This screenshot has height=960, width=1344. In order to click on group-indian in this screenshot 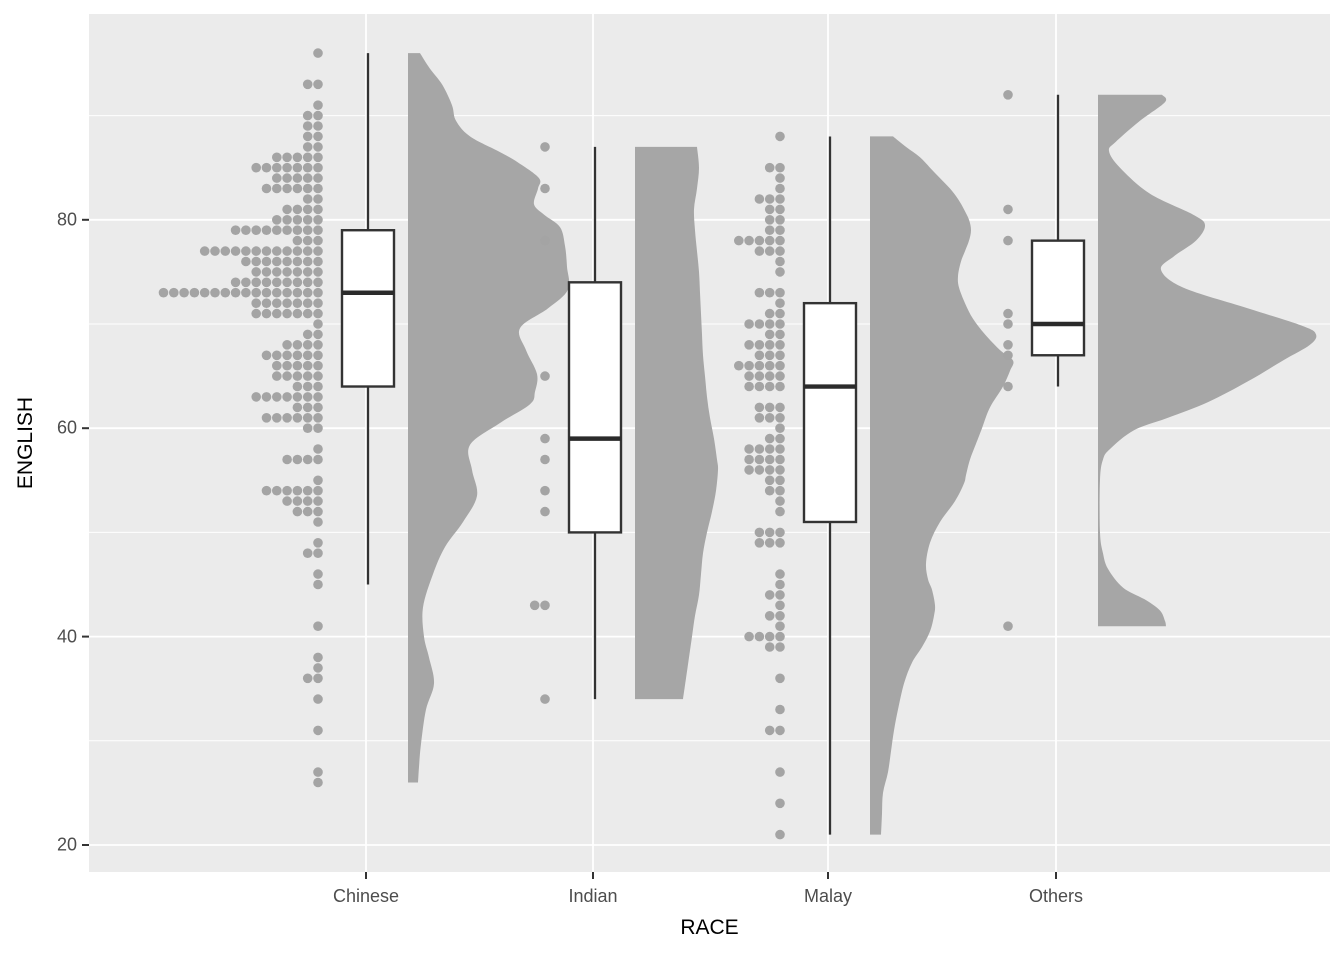, I will do `click(624, 423)`.